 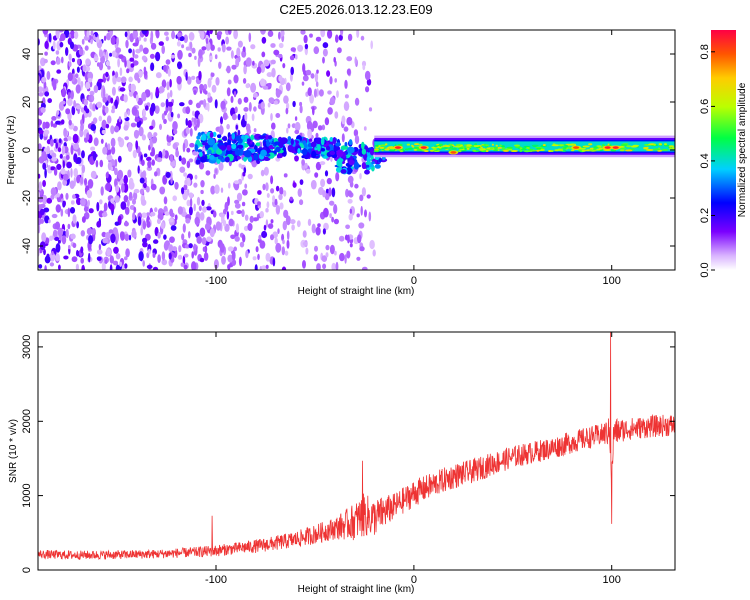 I want to click on x-tick-label: 100, so click(x=612, y=281).